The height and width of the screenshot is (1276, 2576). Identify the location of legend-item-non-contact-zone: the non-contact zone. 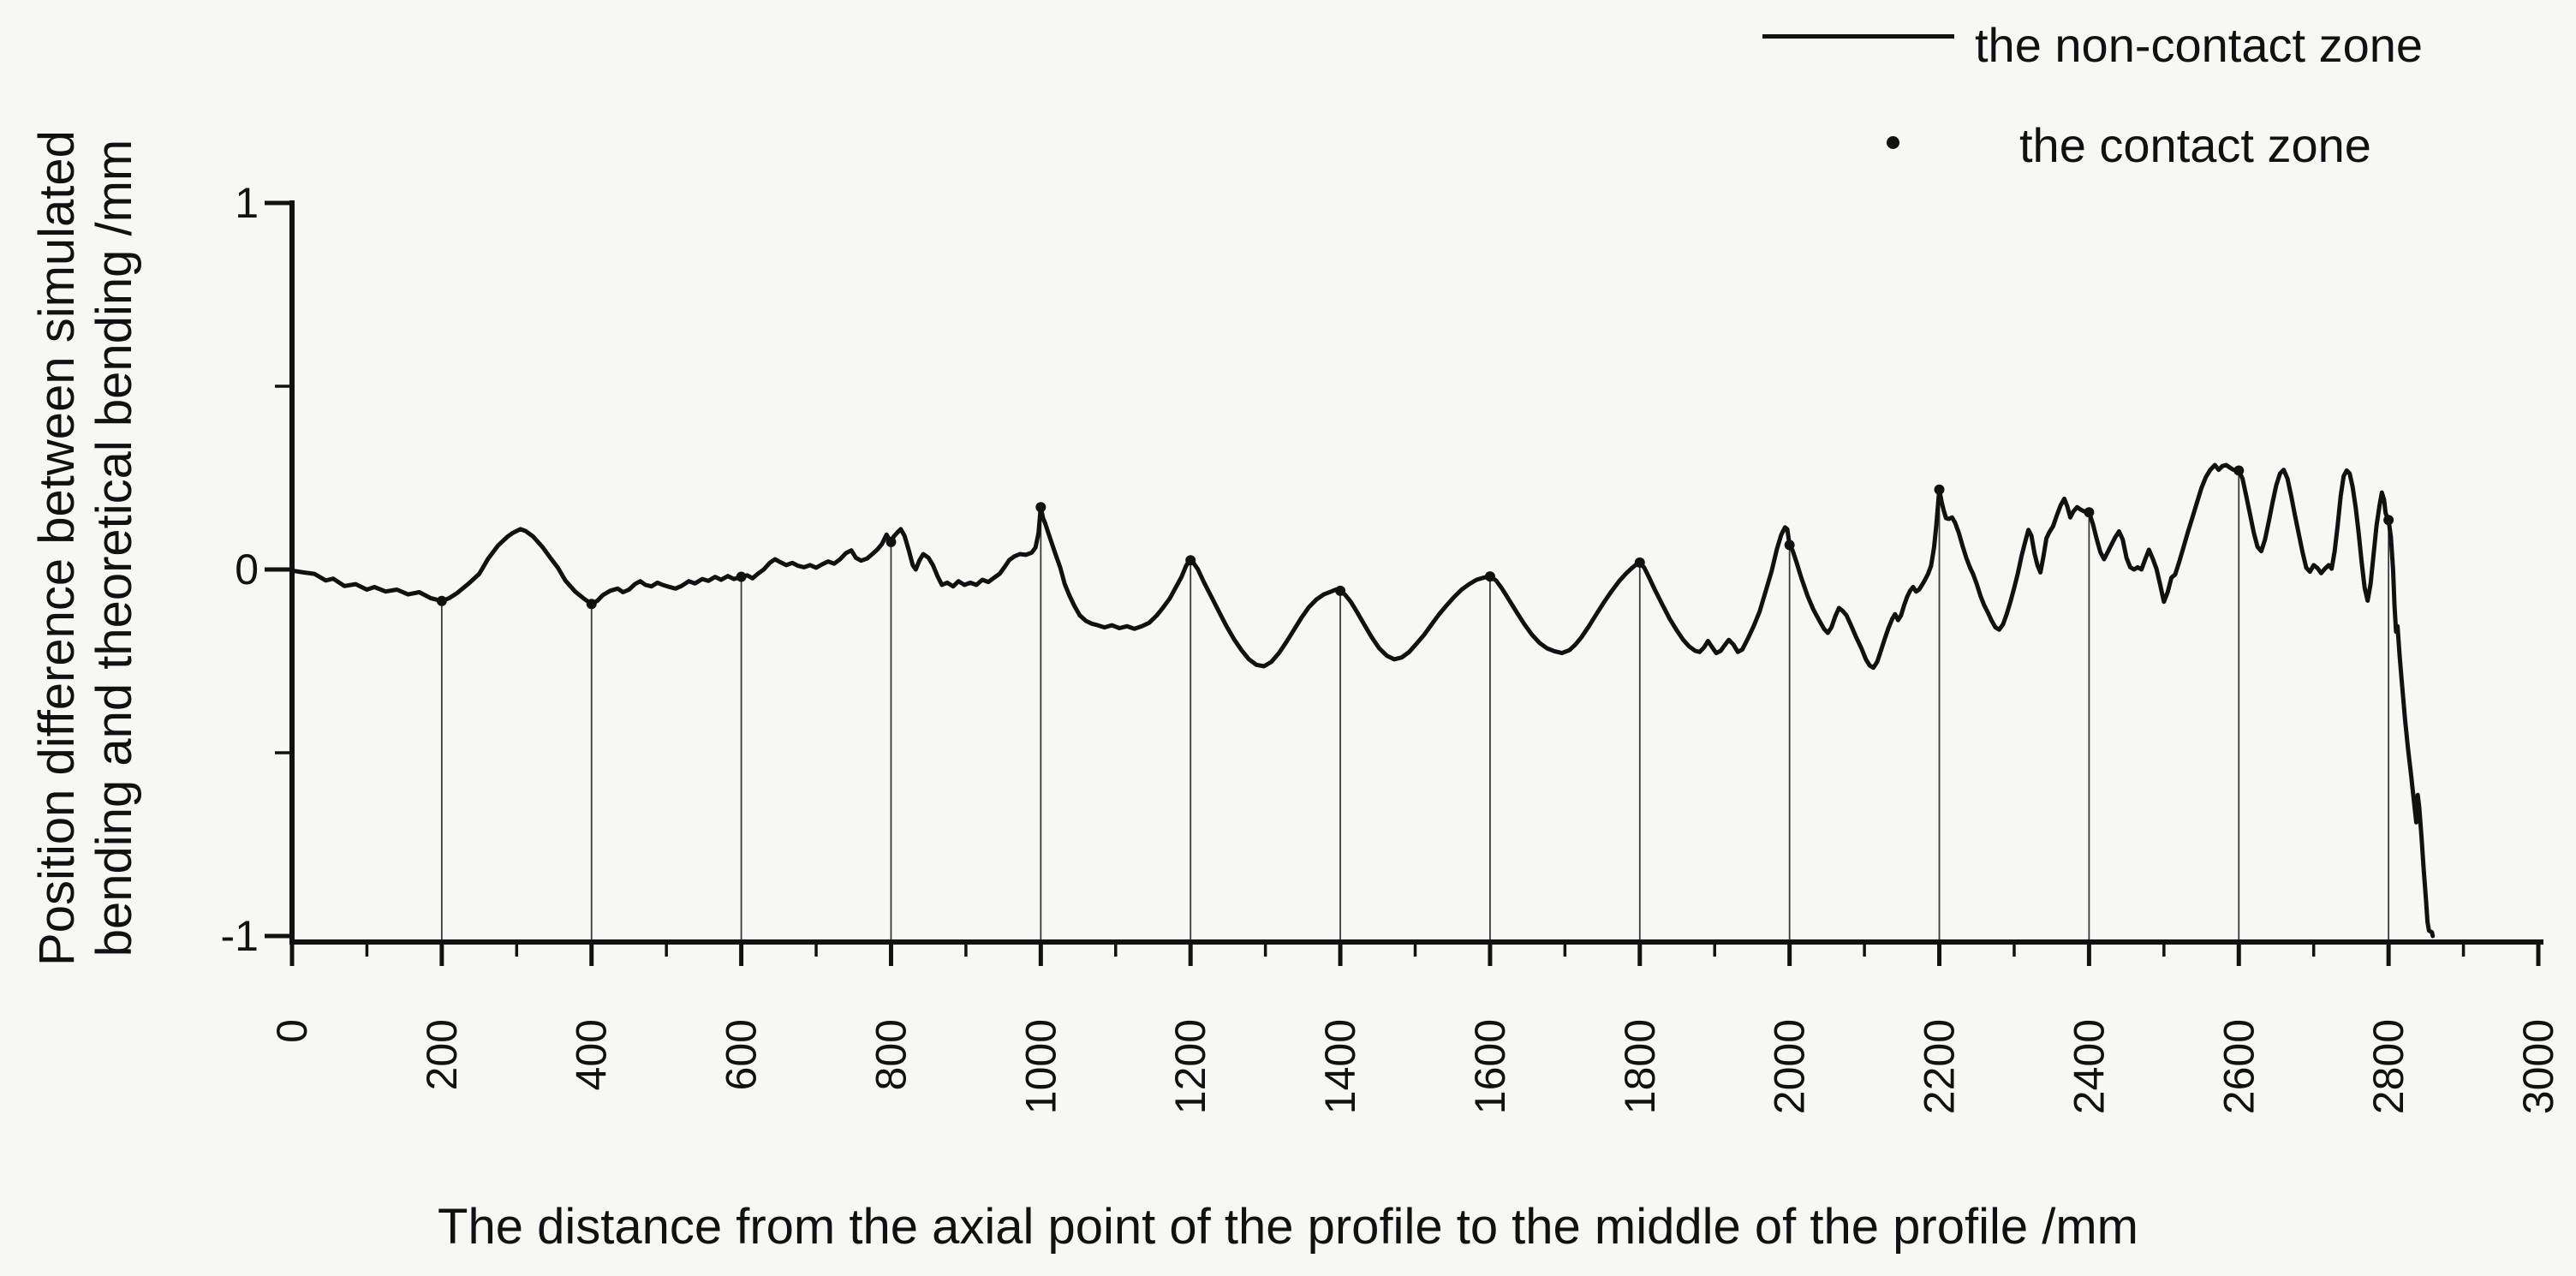
(2199, 45).